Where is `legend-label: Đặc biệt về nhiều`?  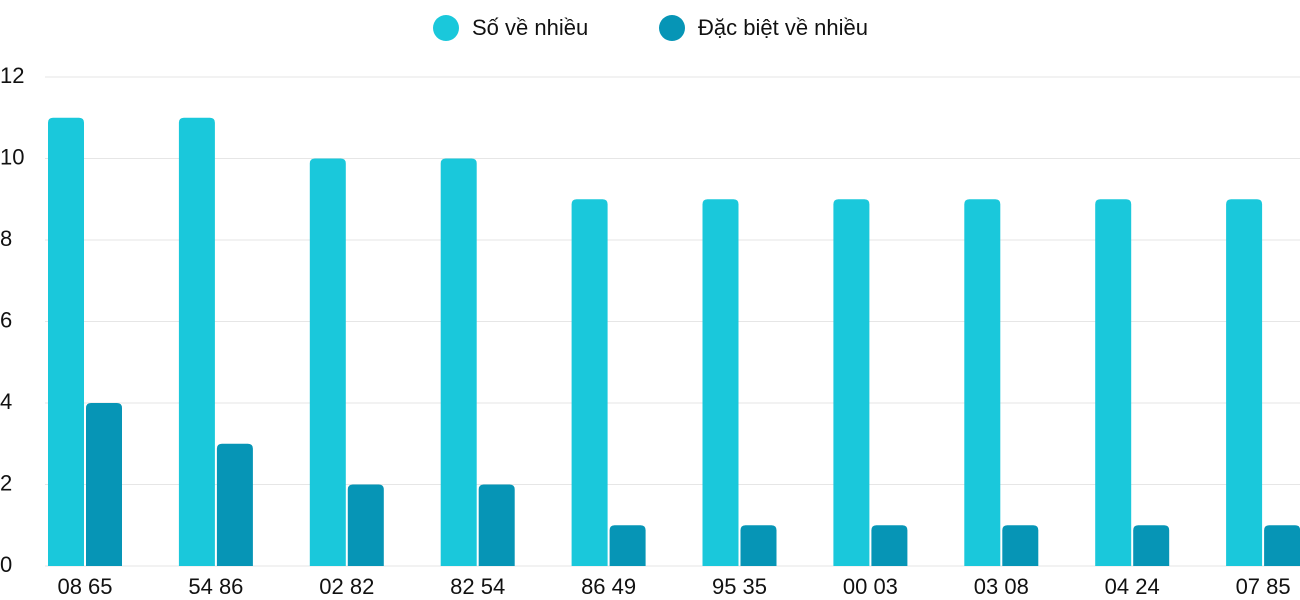 legend-label: Đặc biệt về nhiều is located at coordinates (783, 27).